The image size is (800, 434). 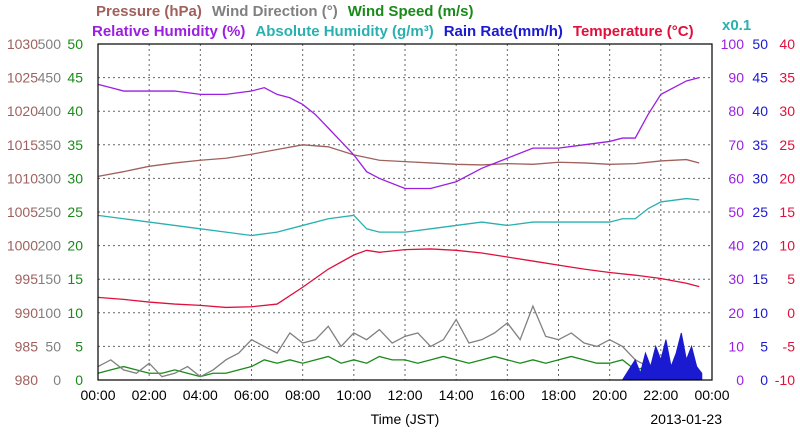 What do you see at coordinates (736, 212) in the screenshot?
I see `tick-relative_humidity: 50` at bounding box center [736, 212].